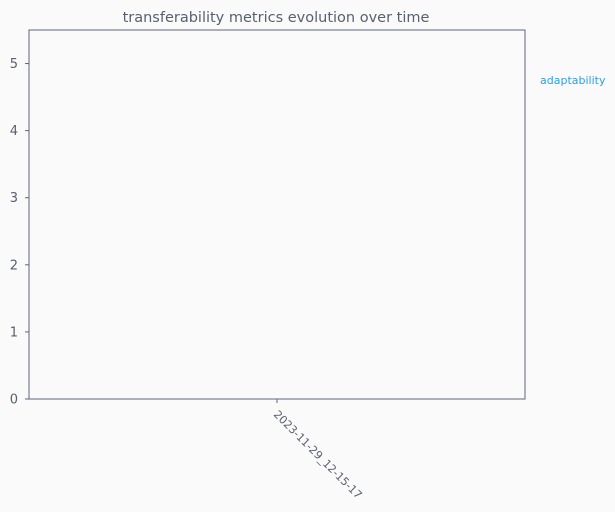 The image size is (615, 512). Describe the element at coordinates (14, 64) in the screenshot. I see `y-tick-label: 5` at that location.